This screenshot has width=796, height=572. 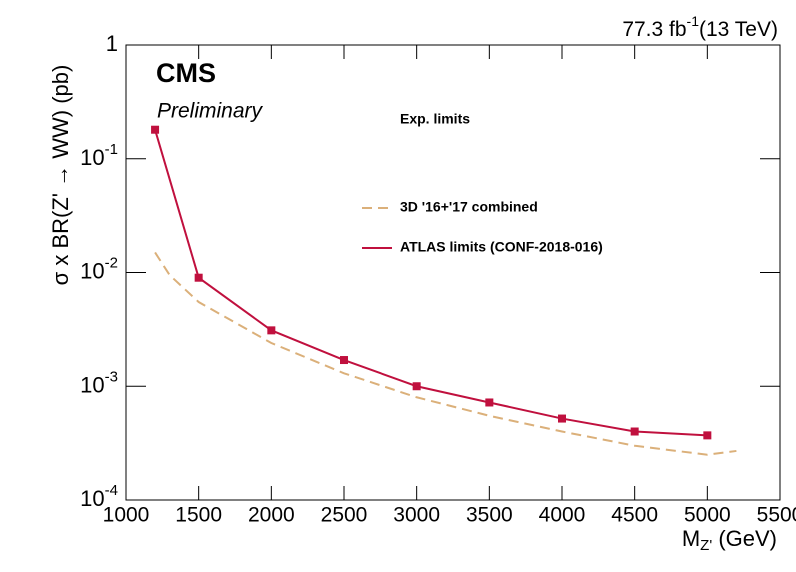 What do you see at coordinates (271, 515) in the screenshot?
I see `x-tick-label: 2000` at bounding box center [271, 515].